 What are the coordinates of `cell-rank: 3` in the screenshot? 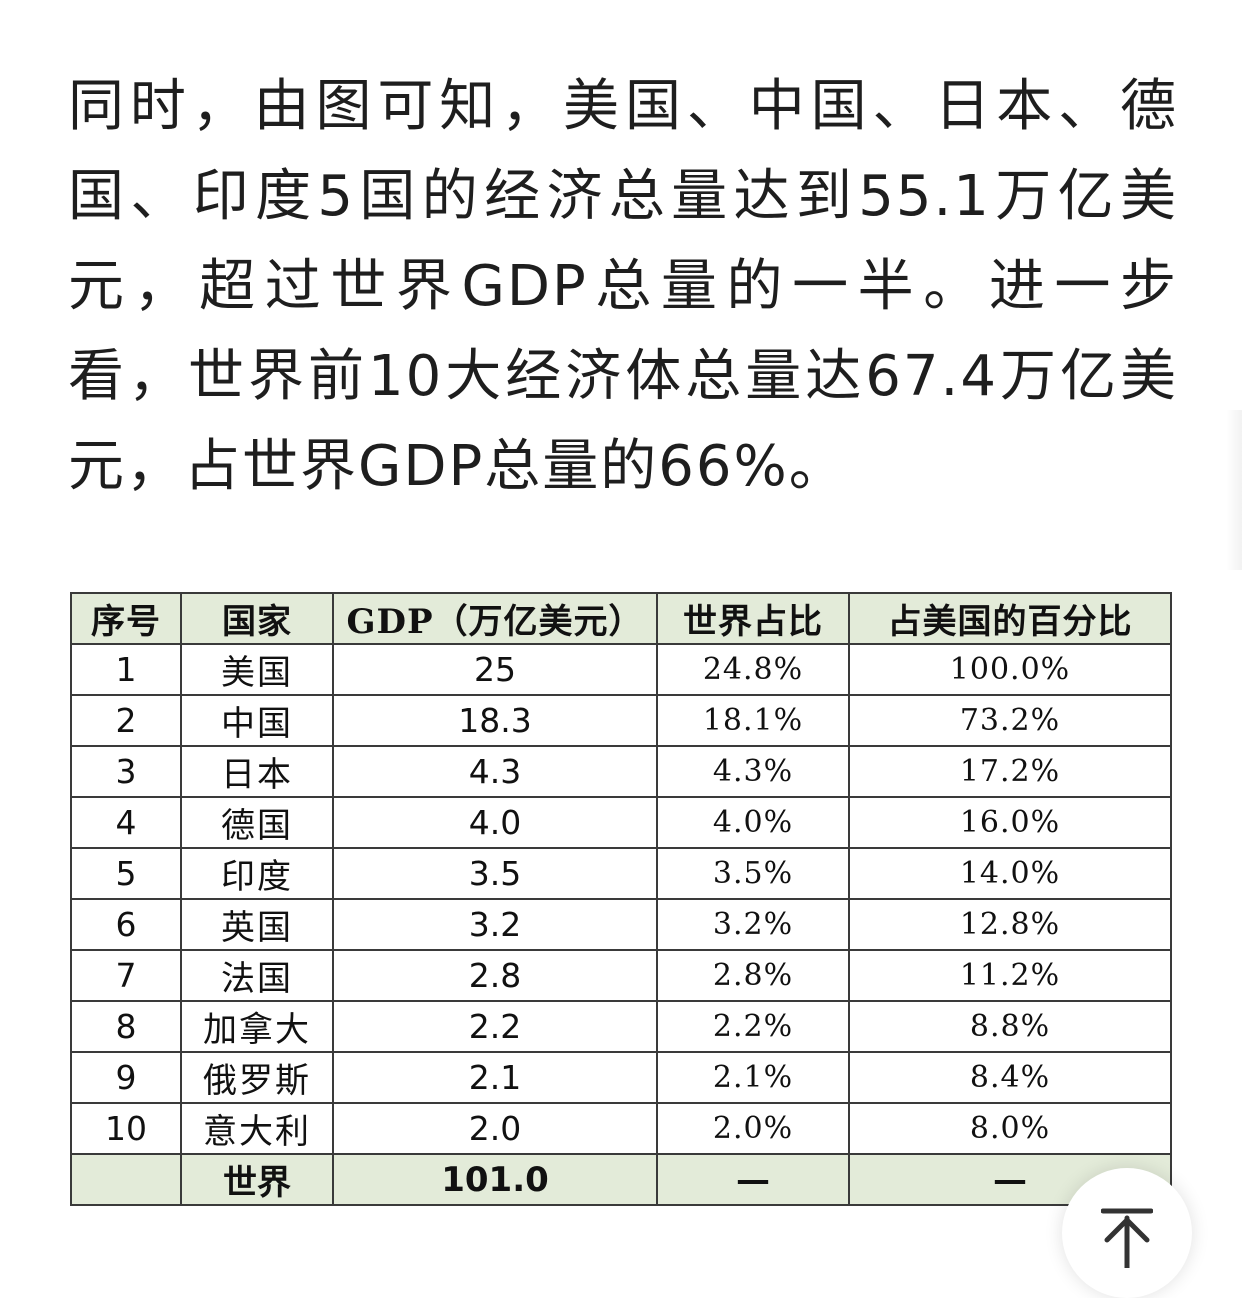 It's located at (126, 771).